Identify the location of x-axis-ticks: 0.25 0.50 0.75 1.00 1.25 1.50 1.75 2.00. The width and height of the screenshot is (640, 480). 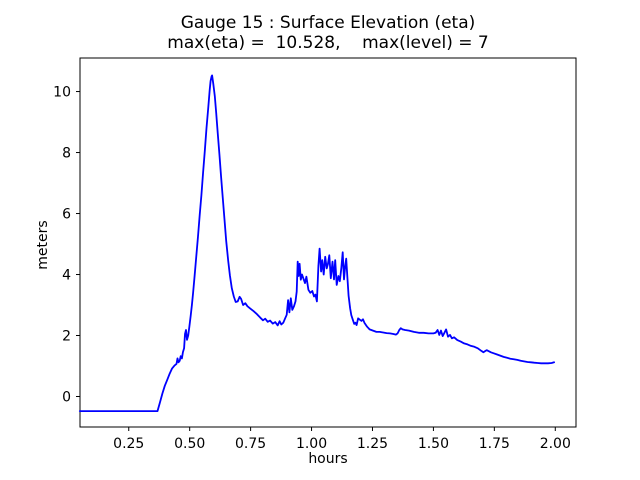
(342, 439).